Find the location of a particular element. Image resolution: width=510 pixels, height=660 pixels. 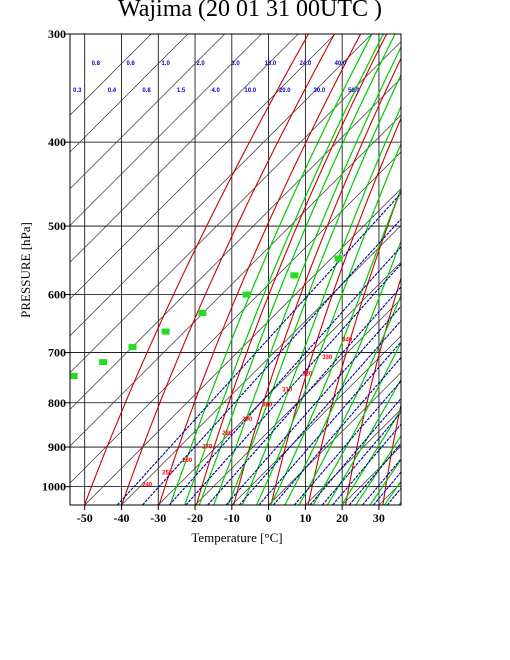

dry-adiabat-label: 320 is located at coordinates (307, 374).